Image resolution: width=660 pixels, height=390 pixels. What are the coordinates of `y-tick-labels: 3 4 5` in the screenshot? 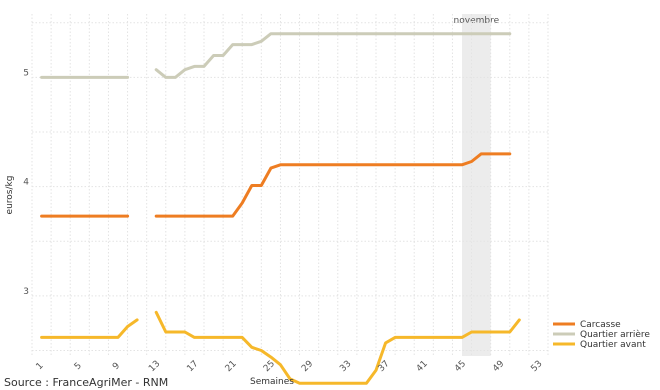 It's located at (26, 182).